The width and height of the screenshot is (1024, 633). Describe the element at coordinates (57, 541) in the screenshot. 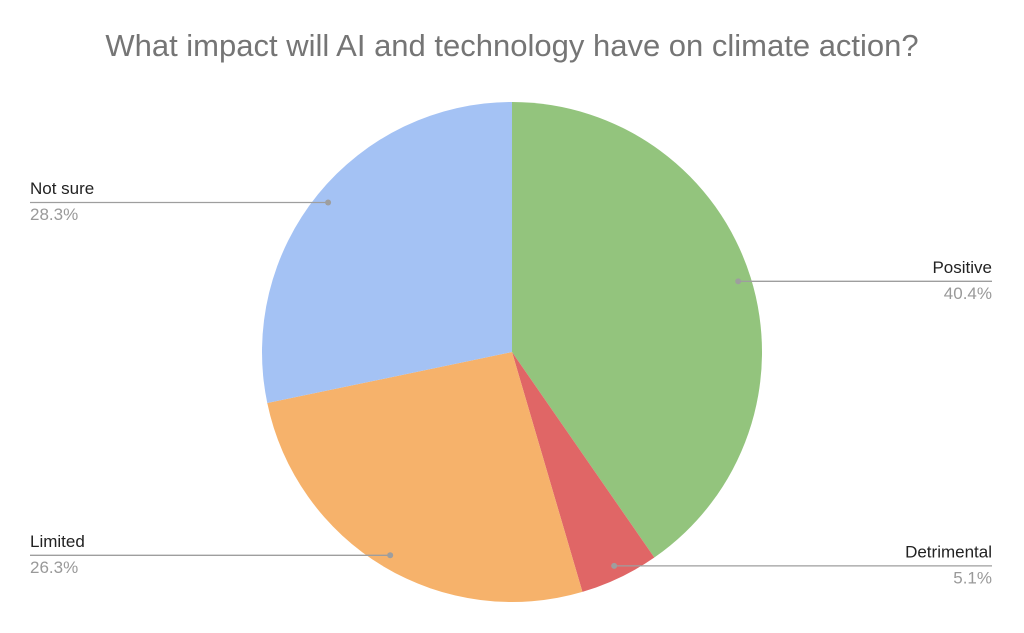

I see `slice-label: Limited` at that location.